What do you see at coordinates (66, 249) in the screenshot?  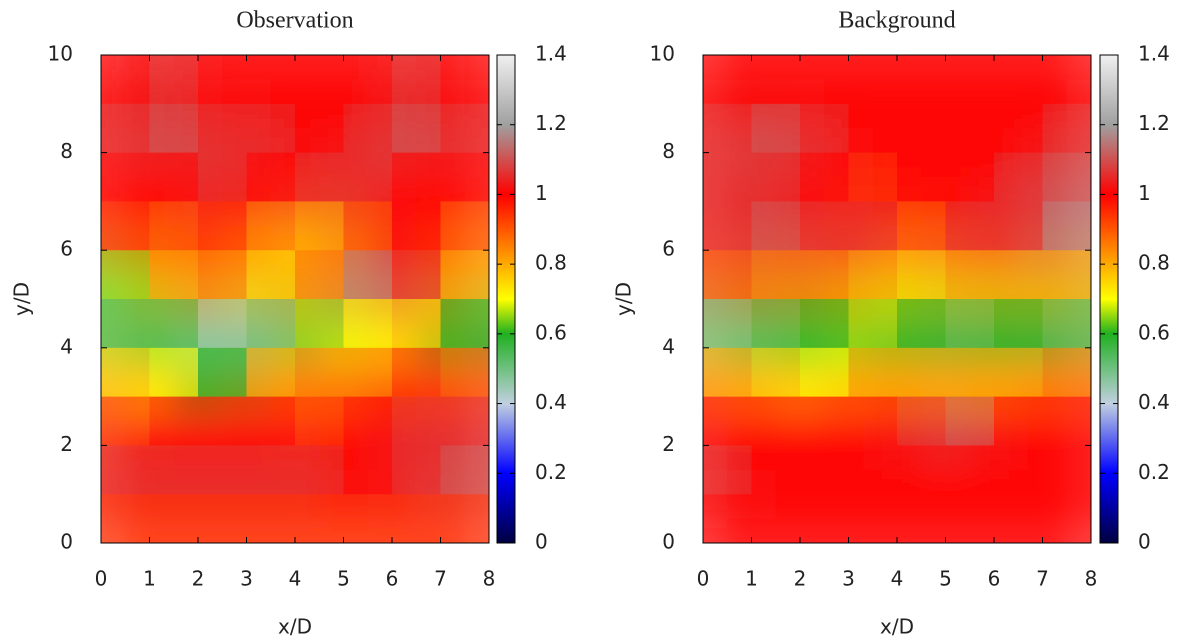 I see `y-tick-label: 6` at bounding box center [66, 249].